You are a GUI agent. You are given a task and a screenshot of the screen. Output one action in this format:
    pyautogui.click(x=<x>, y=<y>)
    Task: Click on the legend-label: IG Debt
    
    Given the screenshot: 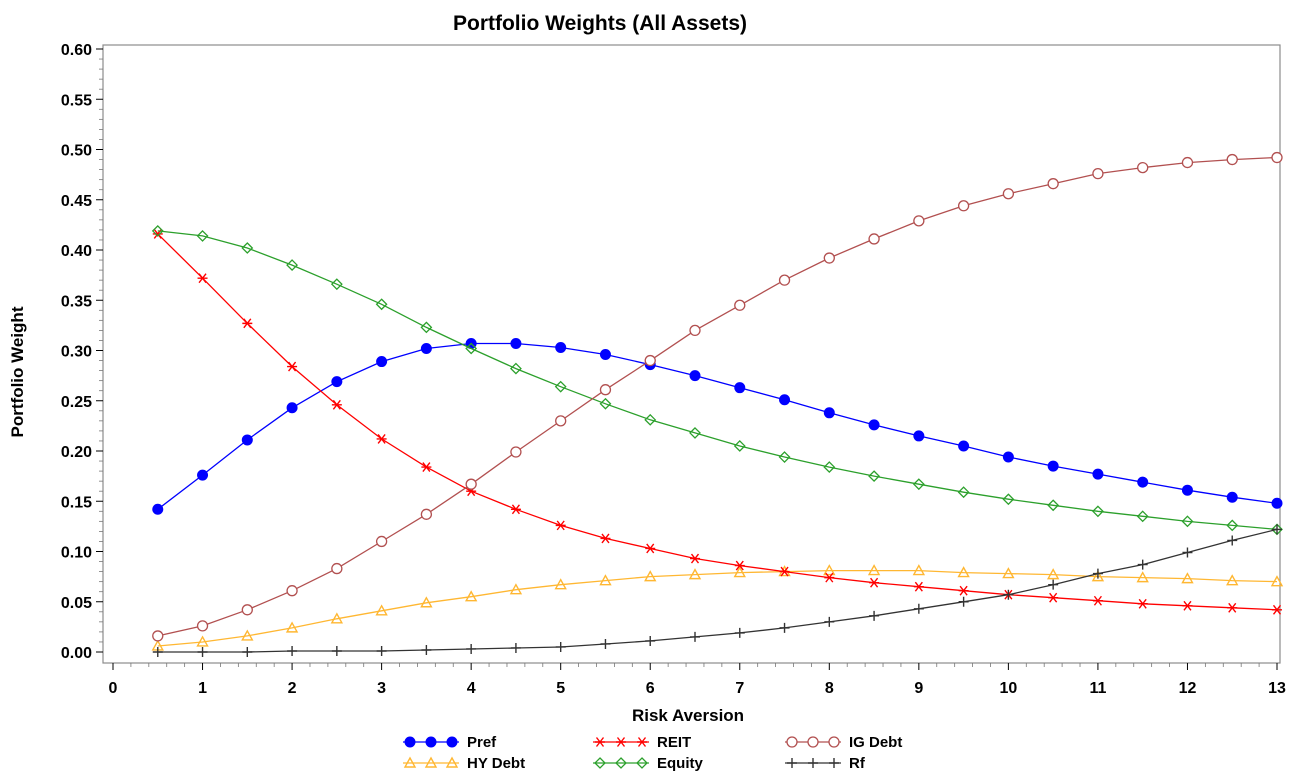 What is the action you would take?
    pyautogui.click(x=875, y=742)
    